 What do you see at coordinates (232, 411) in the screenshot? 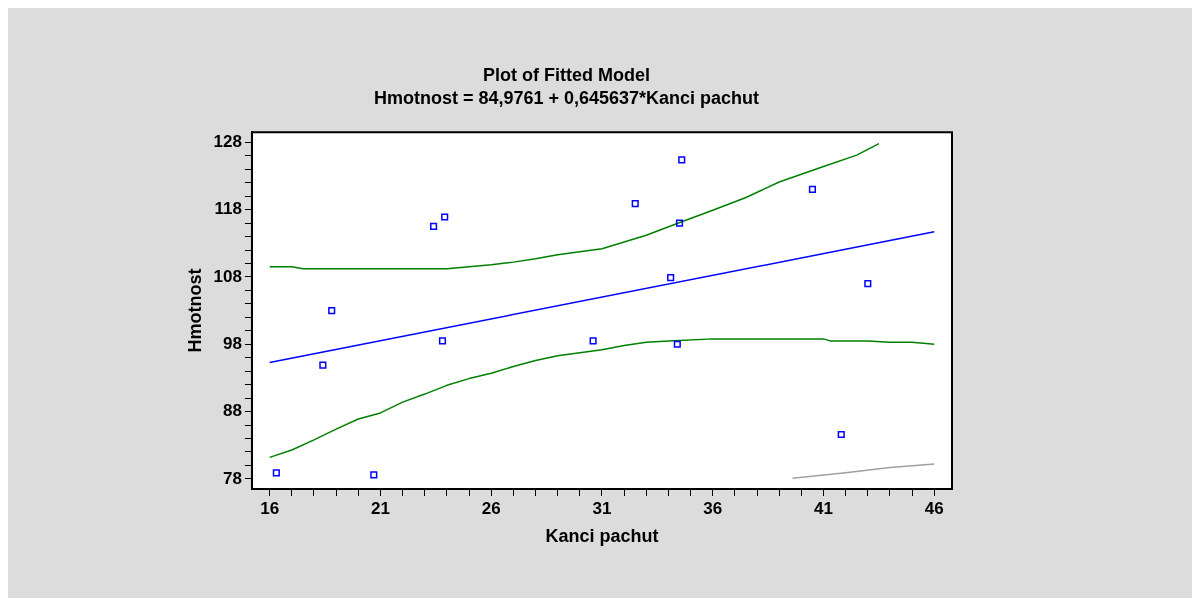
I see `y-tick-label: 88` at bounding box center [232, 411].